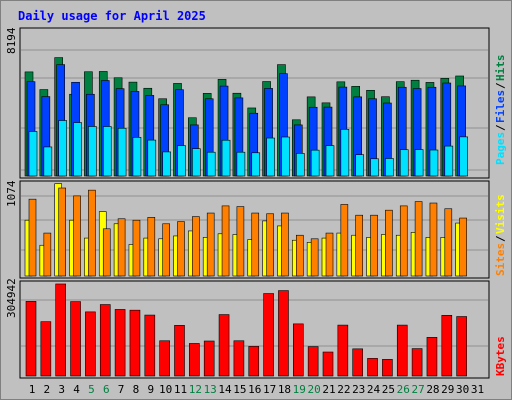  I want to click on day-label: 29, so click(447, 389).